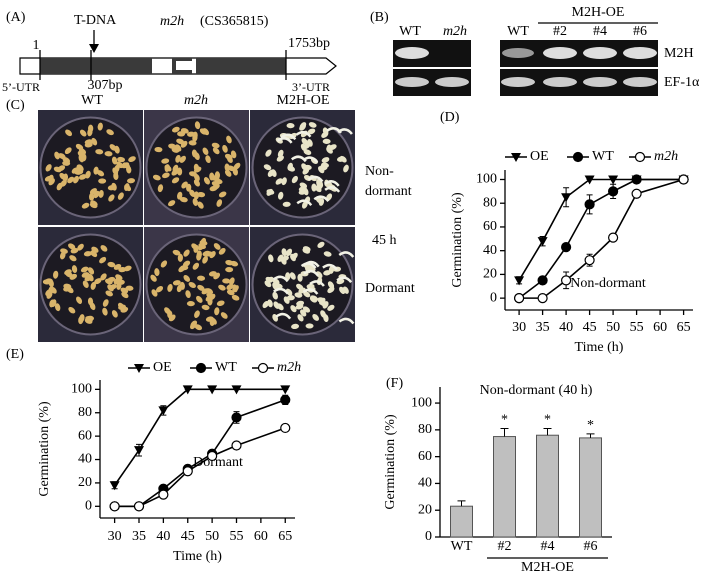  What do you see at coordinates (660, 327) in the screenshot?
I see `x-tick-label: 60` at bounding box center [660, 327].